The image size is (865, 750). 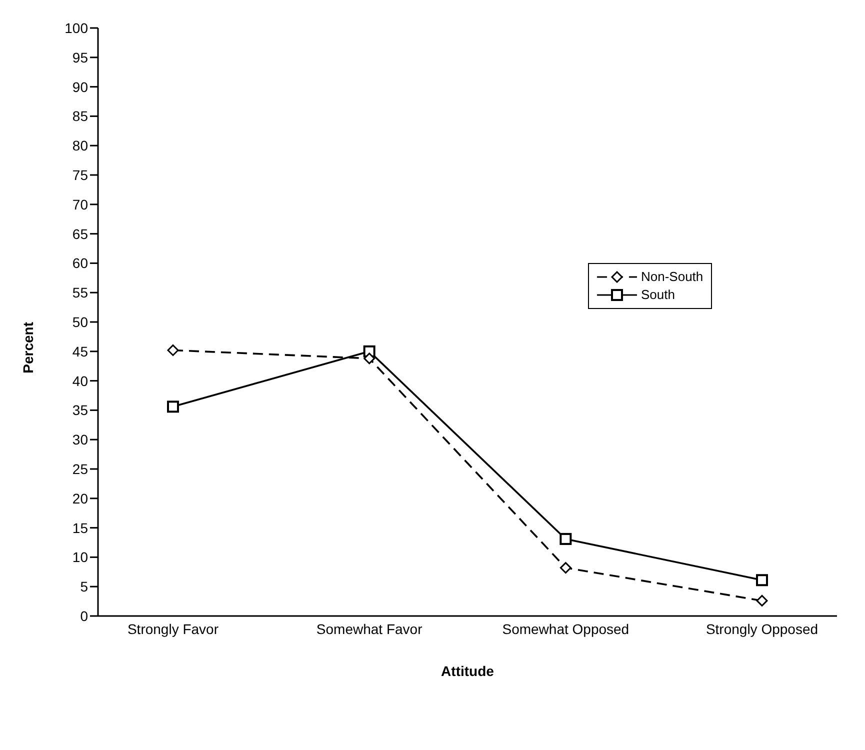 What do you see at coordinates (80, 174) in the screenshot?
I see `y-tick-label: 75` at bounding box center [80, 174].